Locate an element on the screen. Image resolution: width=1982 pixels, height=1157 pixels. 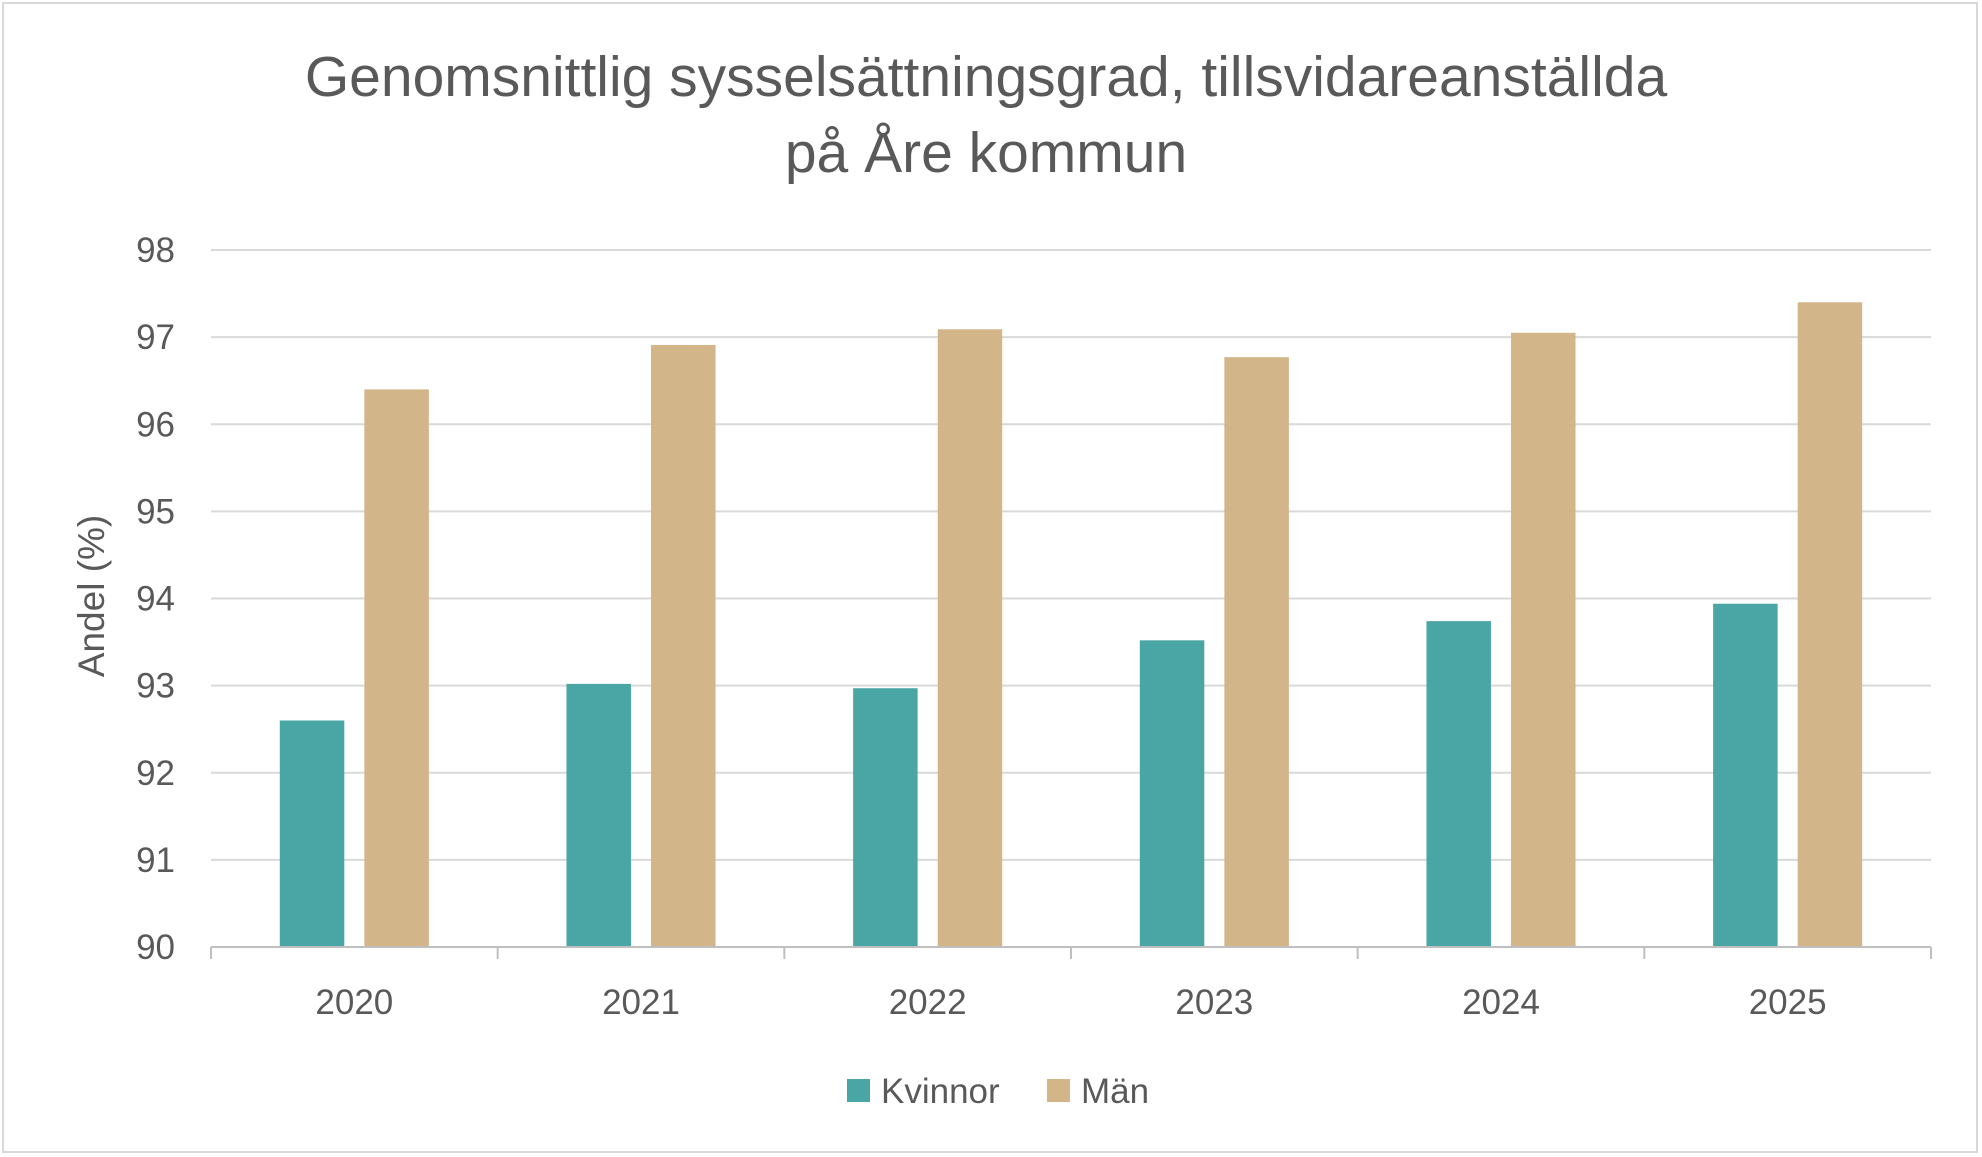
legend-label: Män is located at coordinates (1115, 1091).